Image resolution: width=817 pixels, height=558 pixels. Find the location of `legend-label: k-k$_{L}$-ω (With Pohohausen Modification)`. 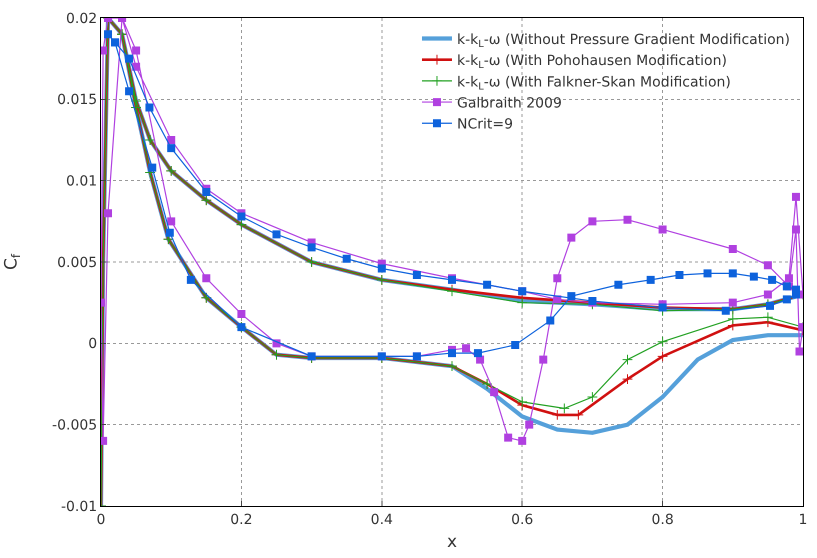

legend-label: k-k$_{L}$-ω (With Pohohausen Modification) is located at coordinates (591, 62).